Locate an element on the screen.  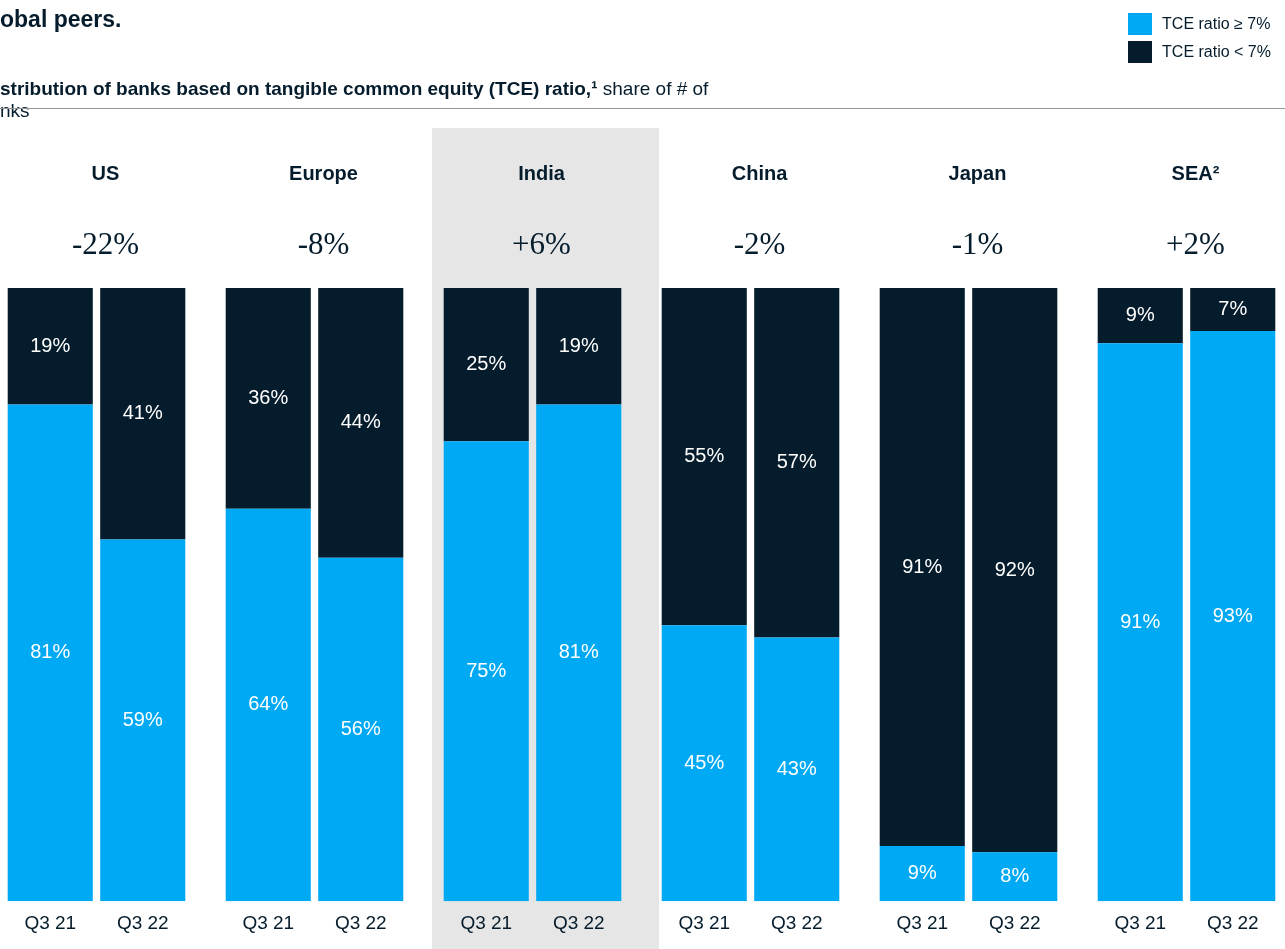
data-label: 36% is located at coordinates (268, 396).